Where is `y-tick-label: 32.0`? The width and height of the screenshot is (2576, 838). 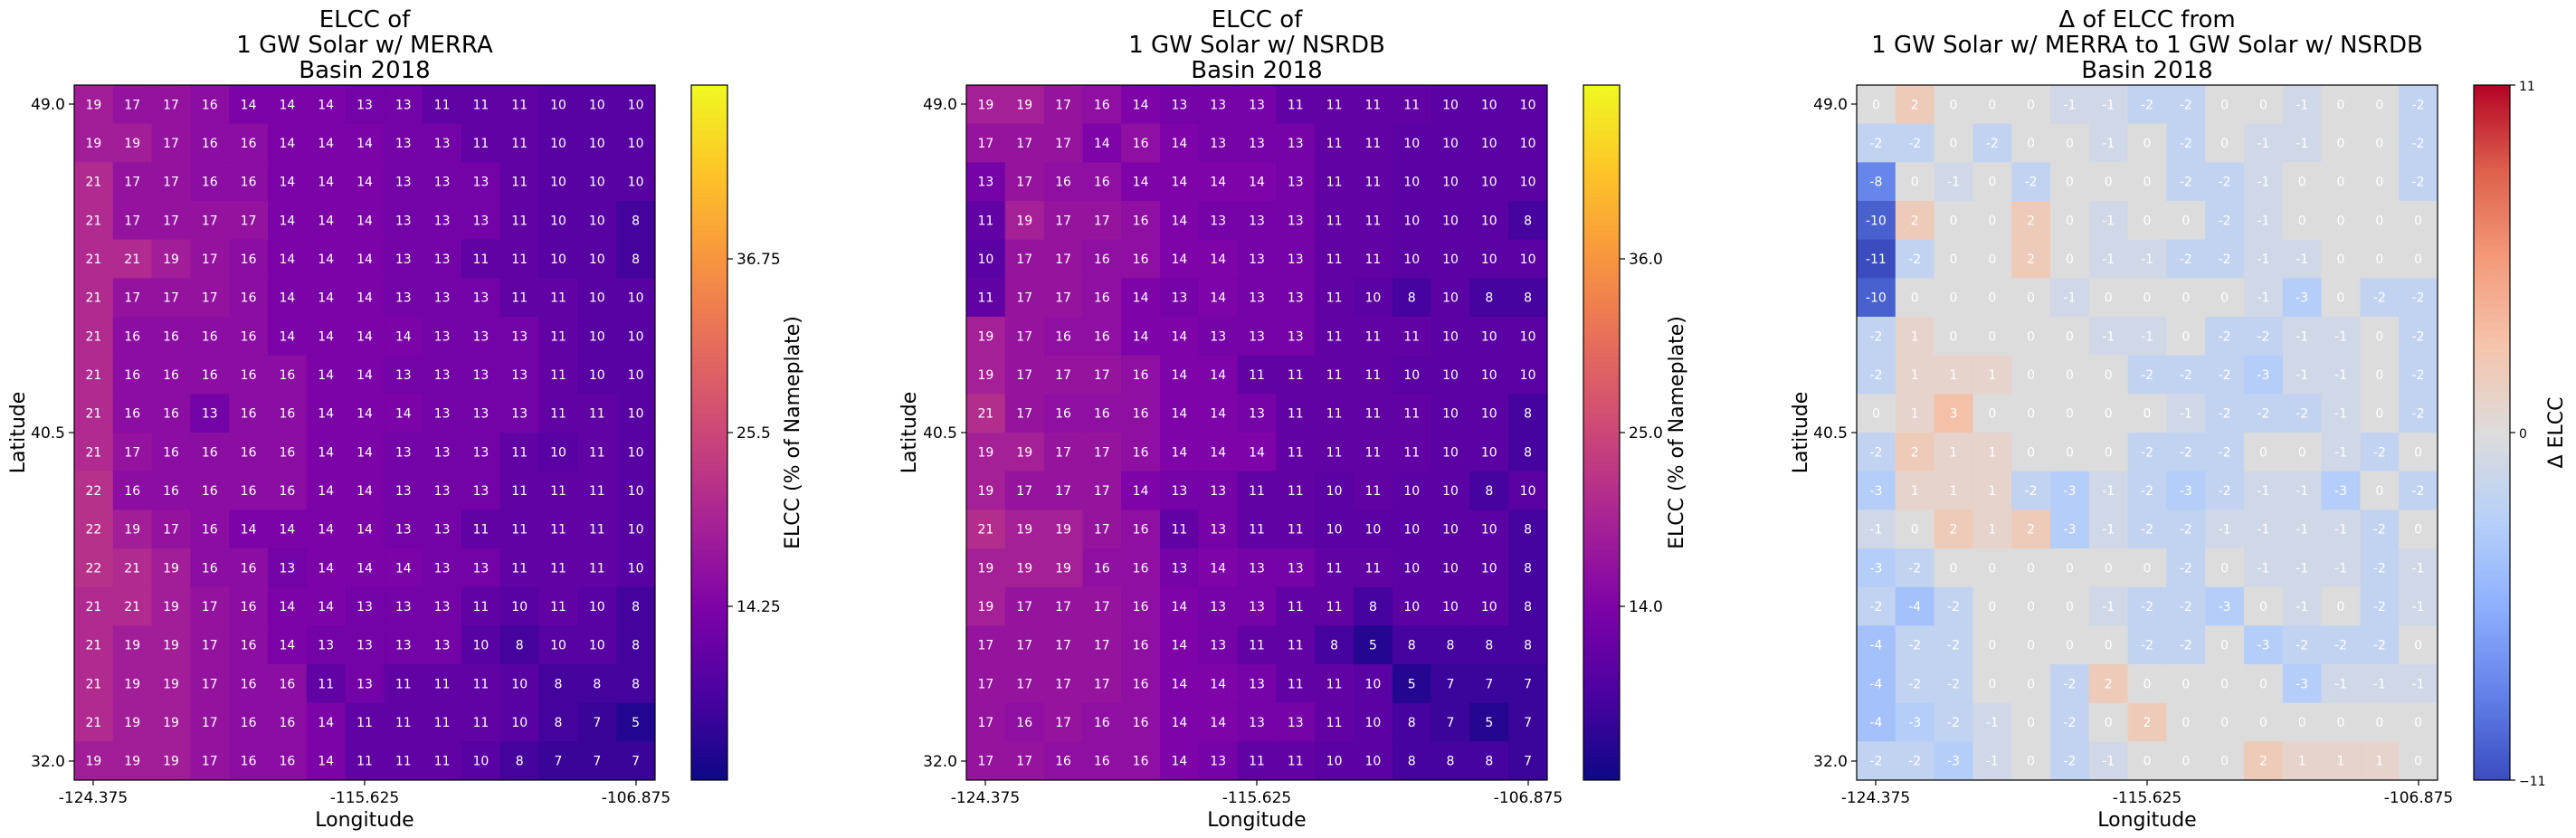
y-tick-label: 32.0 is located at coordinates (940, 762).